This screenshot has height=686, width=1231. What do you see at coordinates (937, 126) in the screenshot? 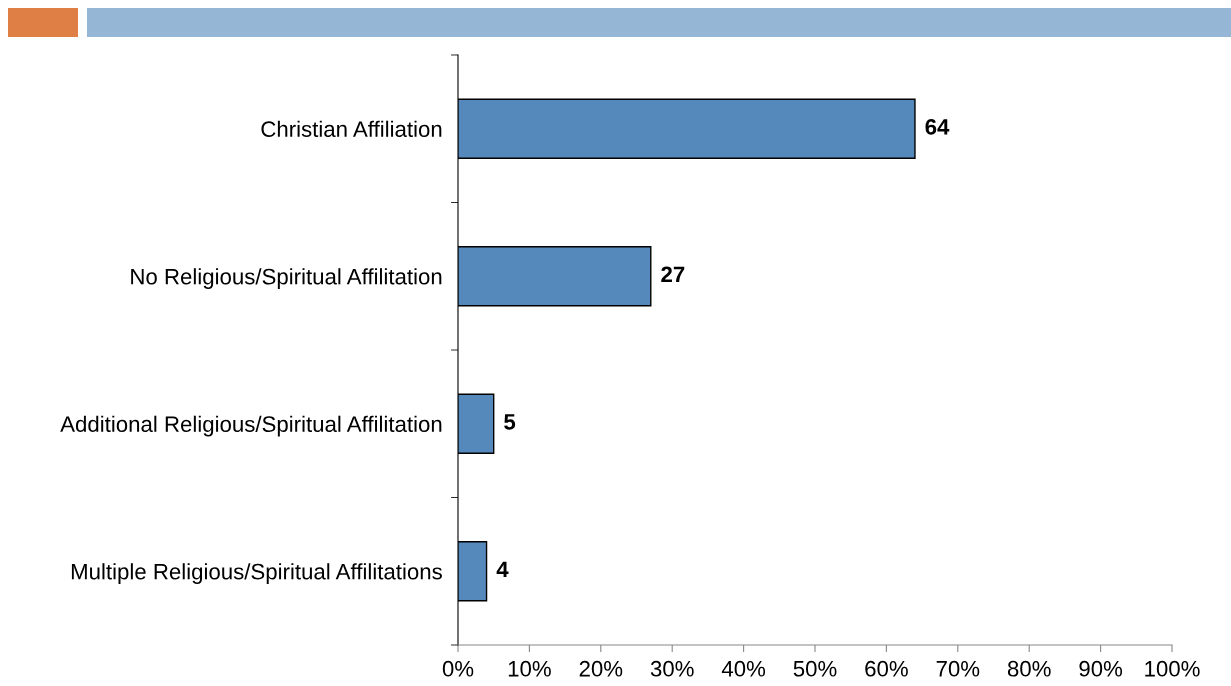
I see `data-label: 64` at bounding box center [937, 126].